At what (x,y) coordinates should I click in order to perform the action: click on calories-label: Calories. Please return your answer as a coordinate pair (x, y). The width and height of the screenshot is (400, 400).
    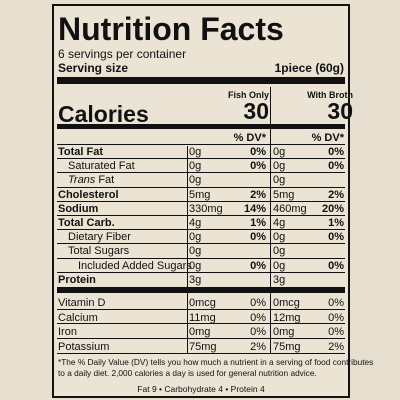
    Looking at the image, I should click on (103, 114).